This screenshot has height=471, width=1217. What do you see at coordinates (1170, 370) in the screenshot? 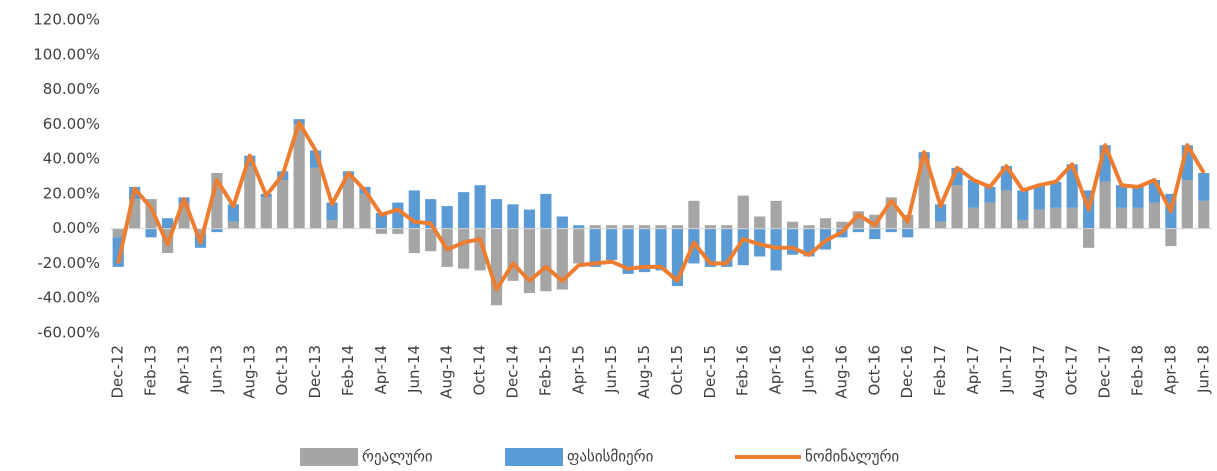
I see `x-tick-label: Apr-18` at bounding box center [1170, 370].